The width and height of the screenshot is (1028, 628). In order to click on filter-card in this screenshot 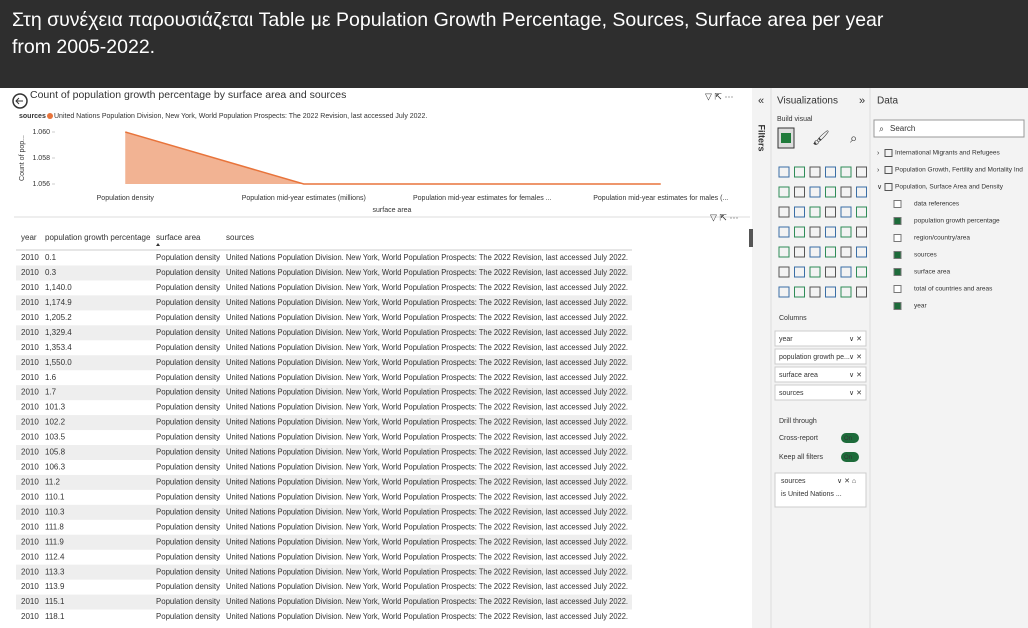, I will do `click(820, 490)`.